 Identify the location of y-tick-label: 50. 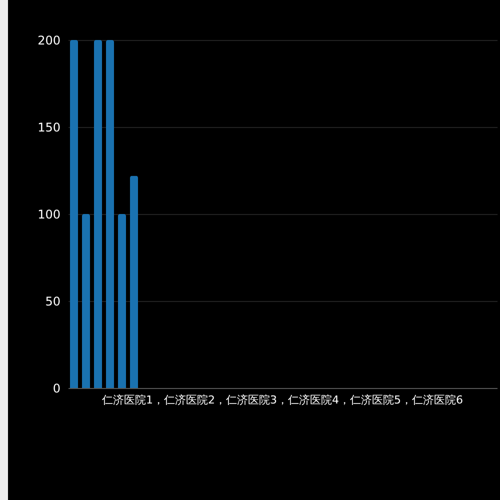
(52, 301).